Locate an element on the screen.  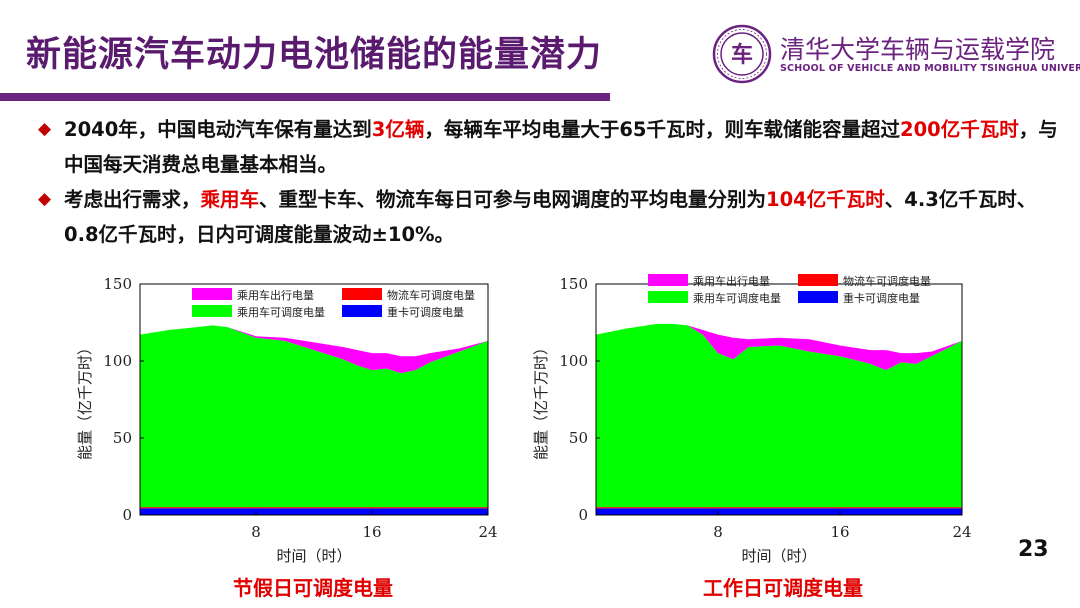
holiday-chart-caption: 节假日可调度电量 is located at coordinates (313, 588).